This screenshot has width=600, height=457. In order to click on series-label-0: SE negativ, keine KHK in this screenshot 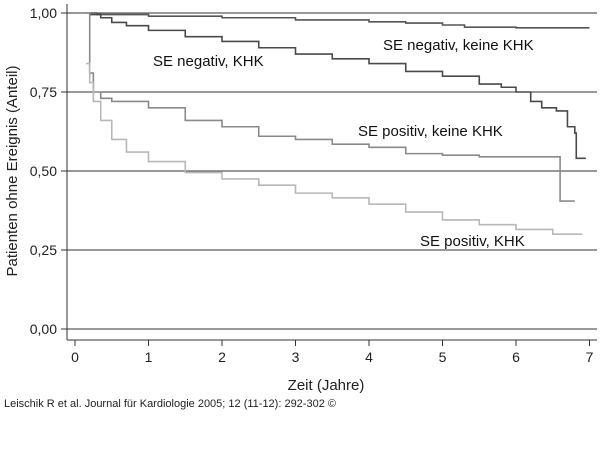, I will do `click(458, 45)`.